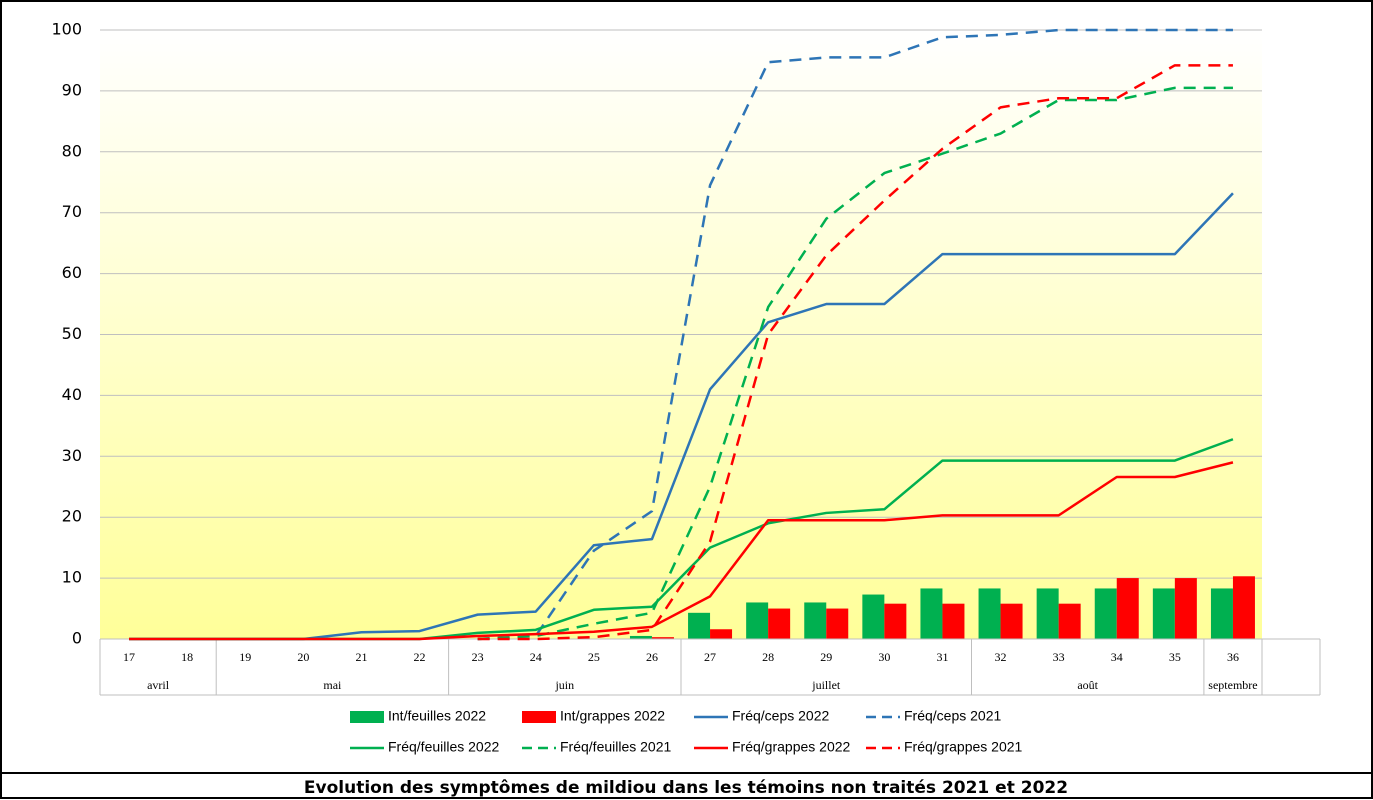  What do you see at coordinates (963, 747) in the screenshot?
I see `legend-label: Fréq/grappes 2021` at bounding box center [963, 747].